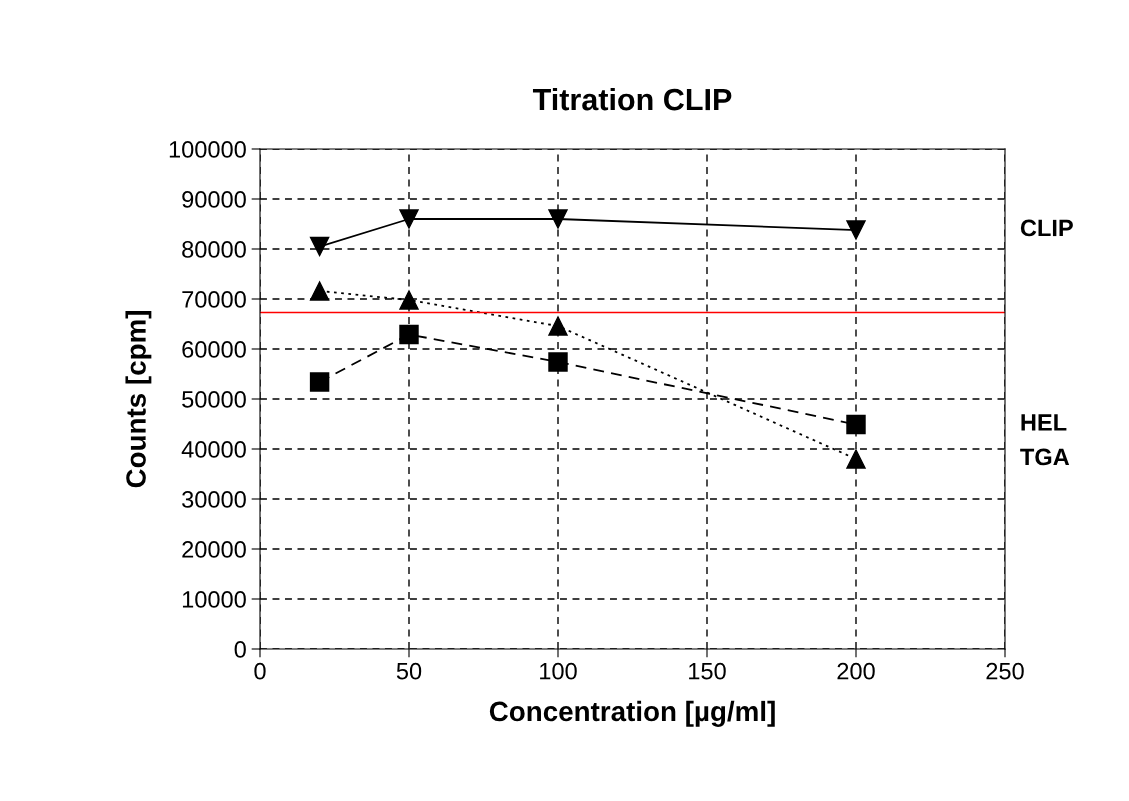 The image size is (1129, 801). Describe the element at coordinates (1046, 228) in the screenshot. I see `text: CLIP` at that location.